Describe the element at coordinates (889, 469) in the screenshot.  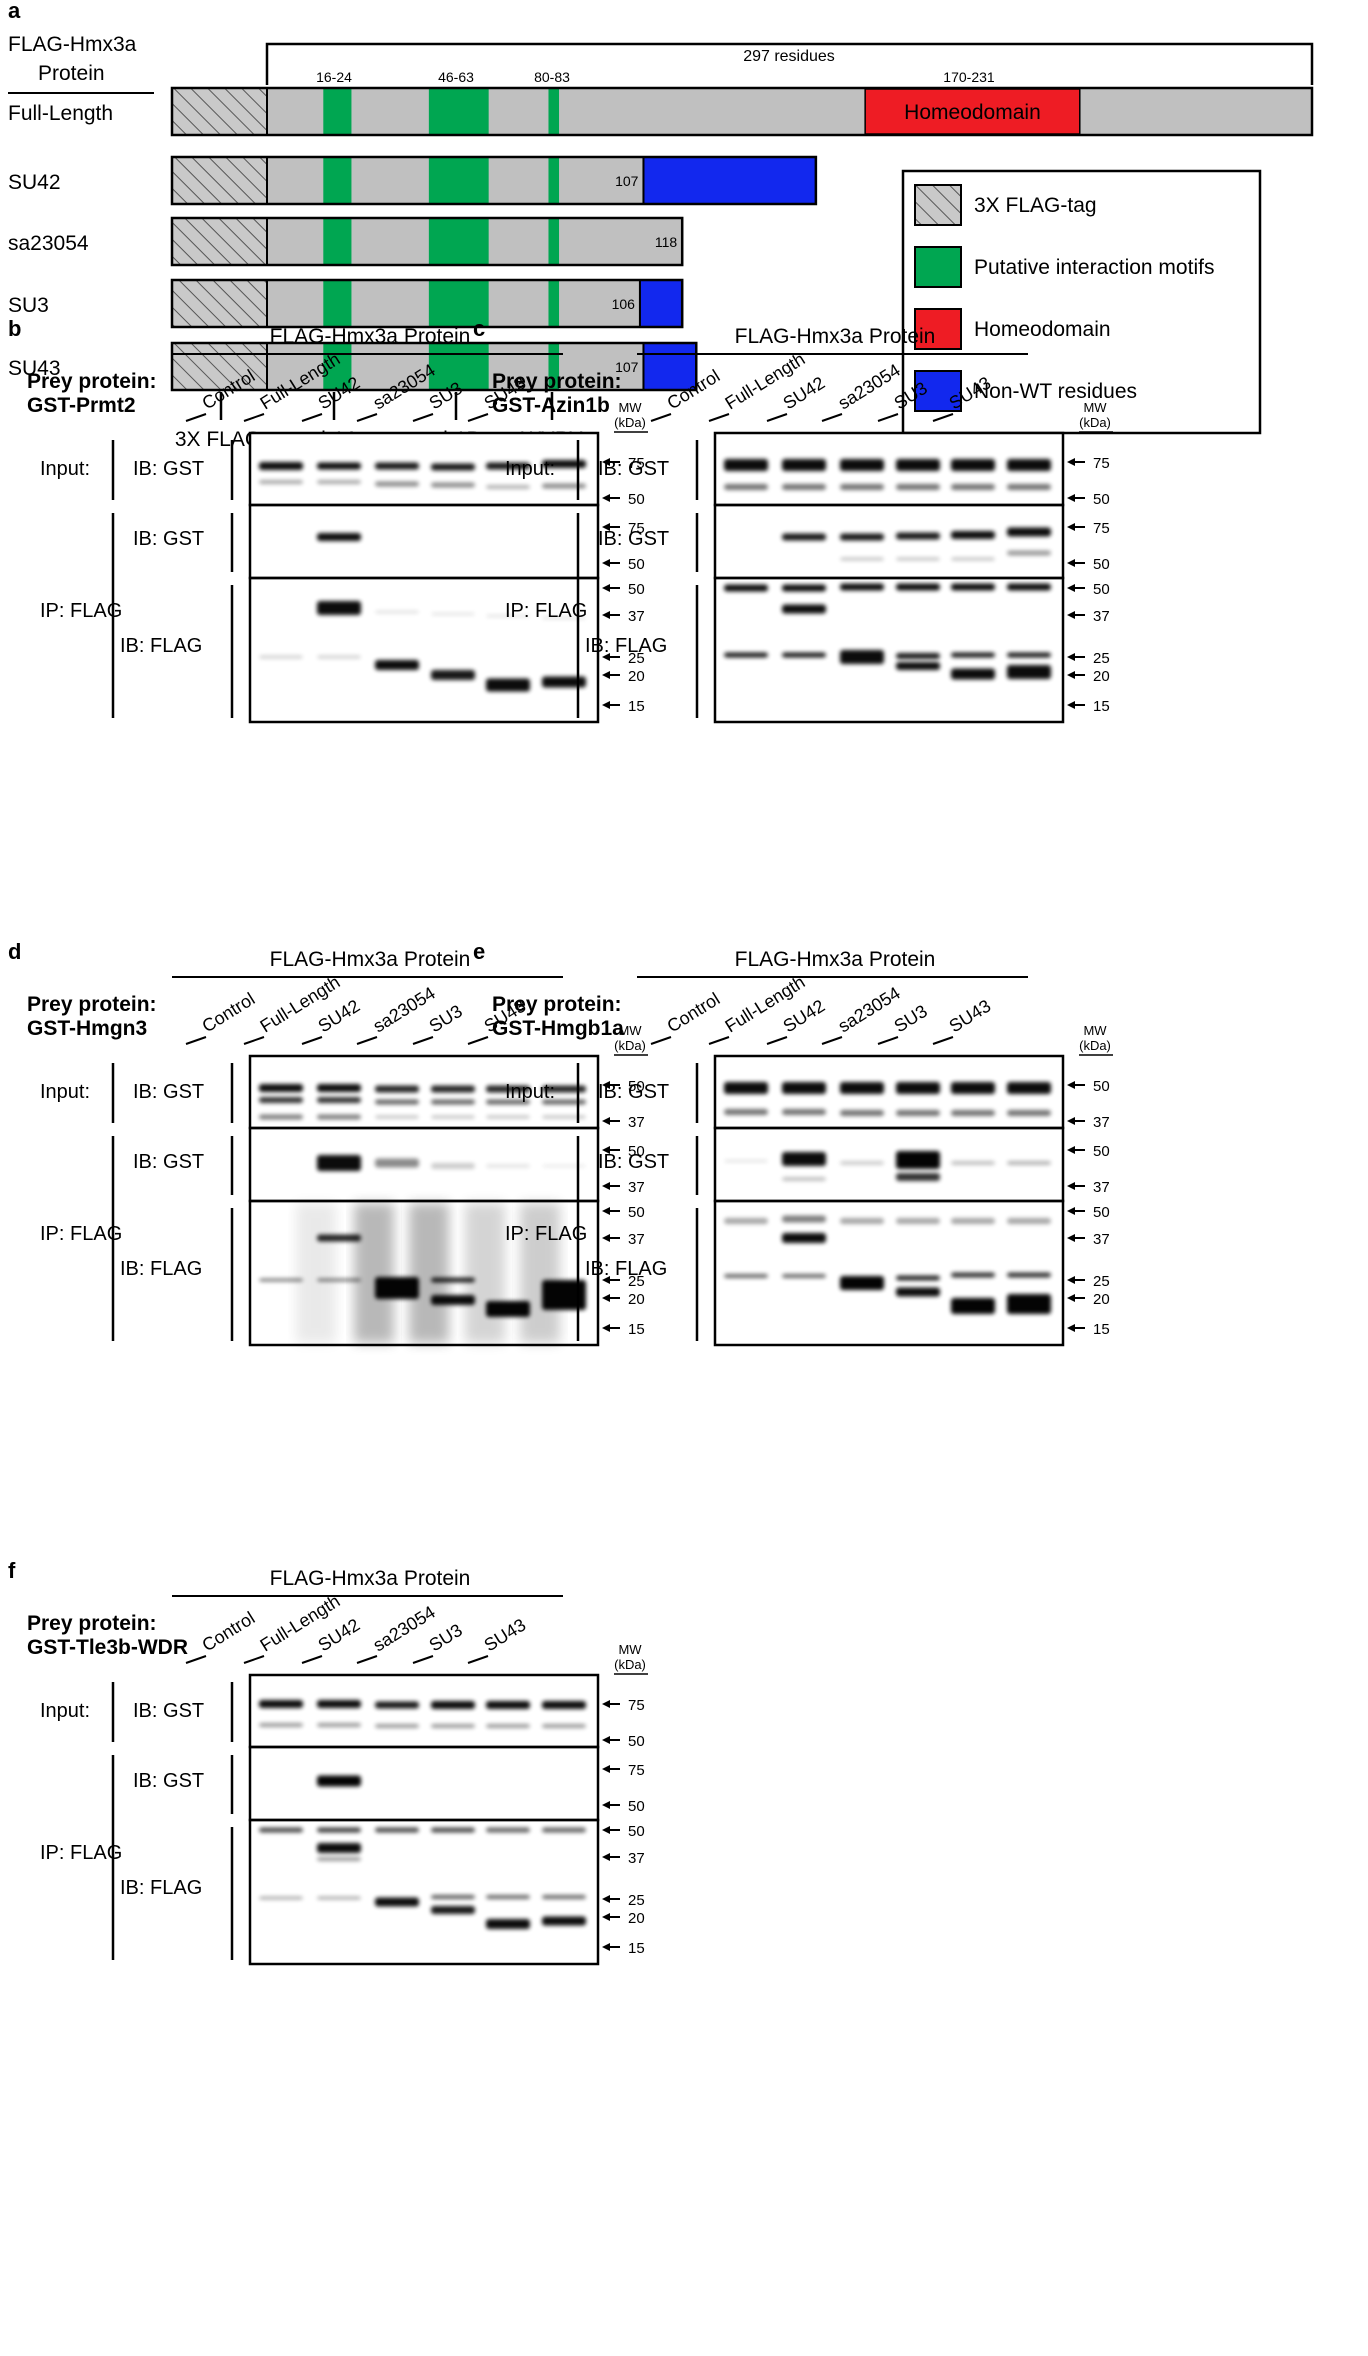
I see `blot-membrane-input` at that location.